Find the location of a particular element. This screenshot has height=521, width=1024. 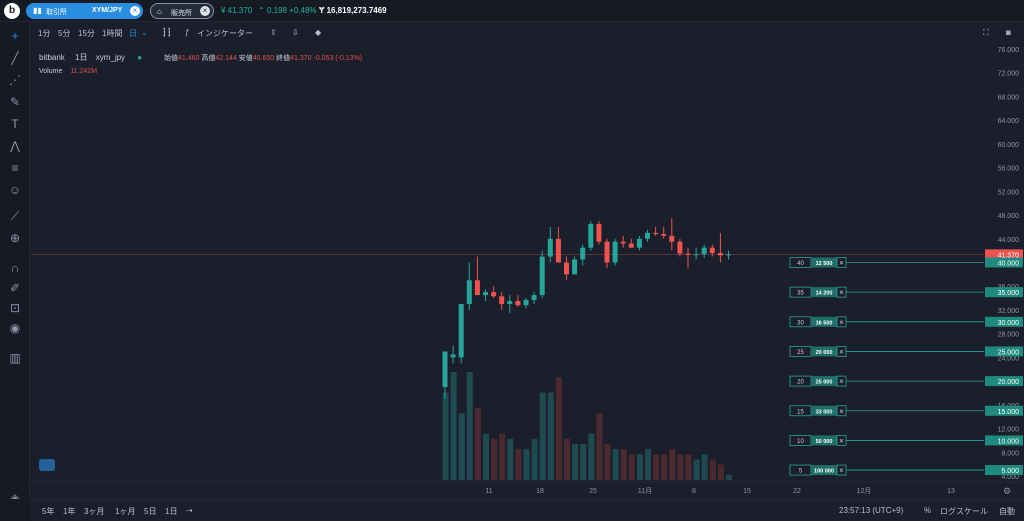

high-value: 42.144 is located at coordinates (226, 58).